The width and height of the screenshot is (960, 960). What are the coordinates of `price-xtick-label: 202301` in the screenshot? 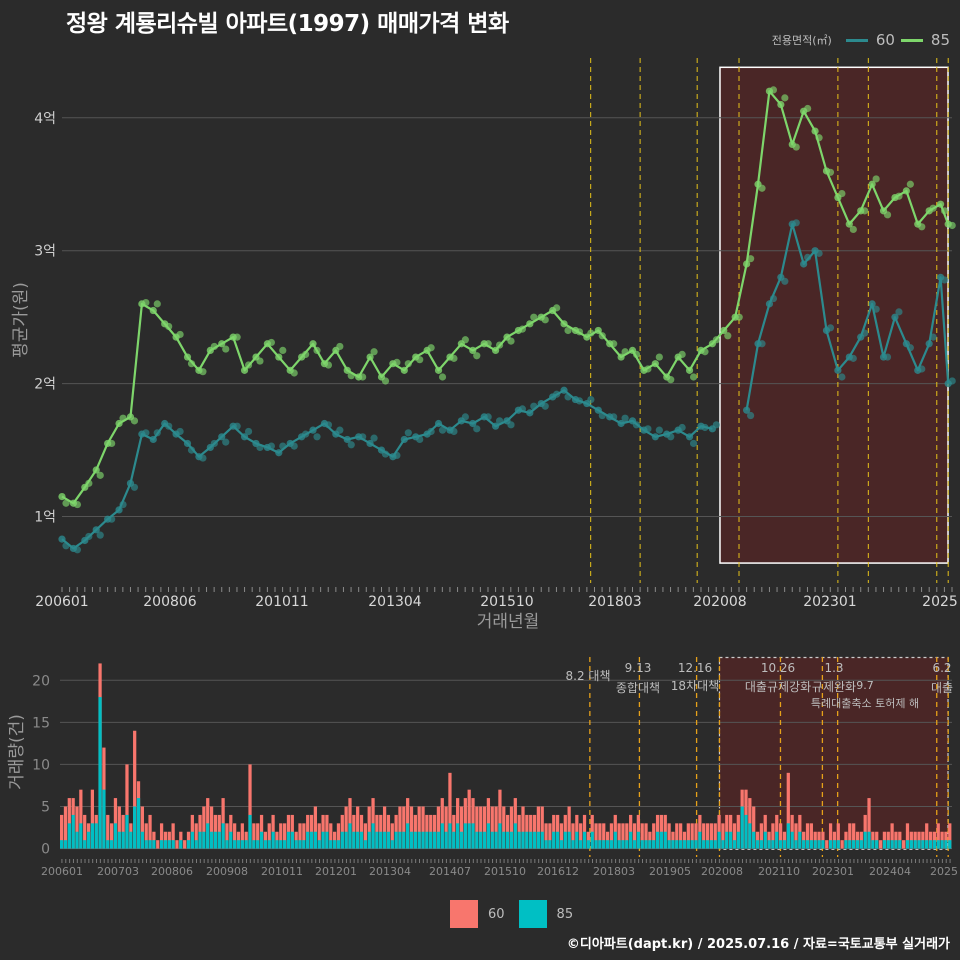 It's located at (829, 602).